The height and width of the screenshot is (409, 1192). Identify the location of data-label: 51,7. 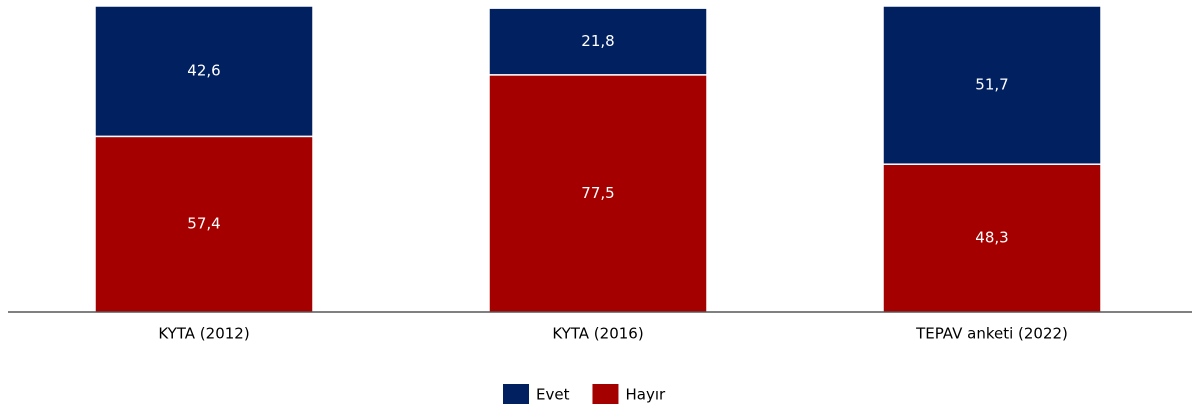
(991, 85).